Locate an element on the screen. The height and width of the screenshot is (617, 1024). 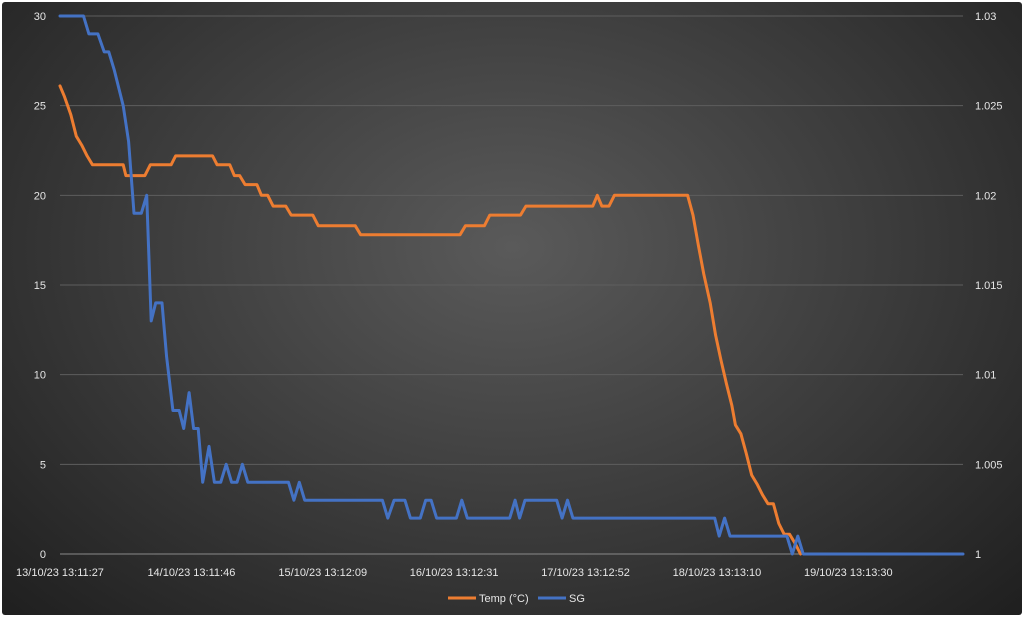
y-left-tick-label: 5 is located at coordinates (43, 465).